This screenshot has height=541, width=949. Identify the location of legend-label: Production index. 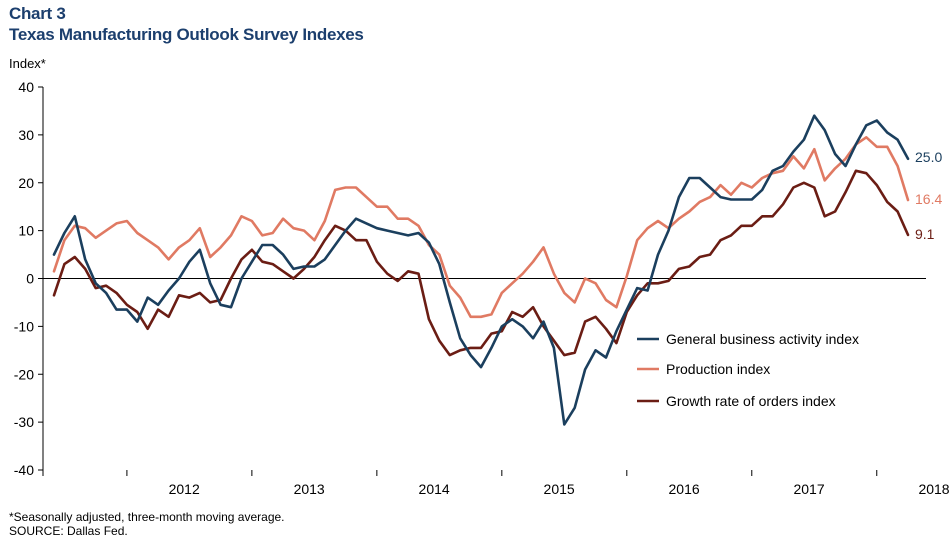
(718, 369).